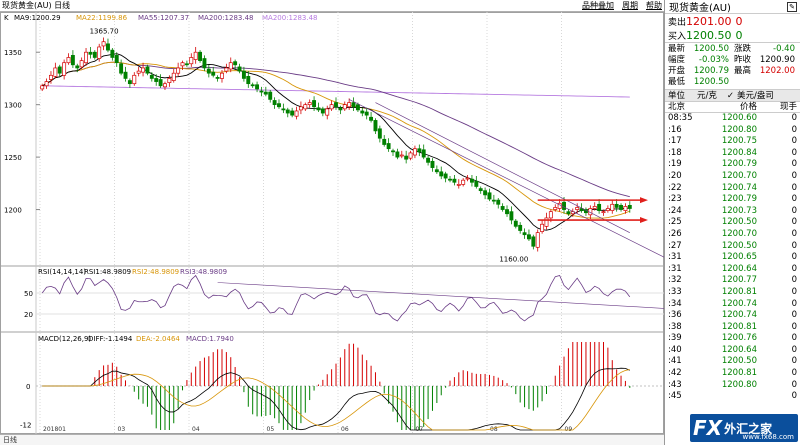  What do you see at coordinates (110, 339) in the screenshot?
I see `macd-diff-legend: DIFF:-1.1494` at bounding box center [110, 339].